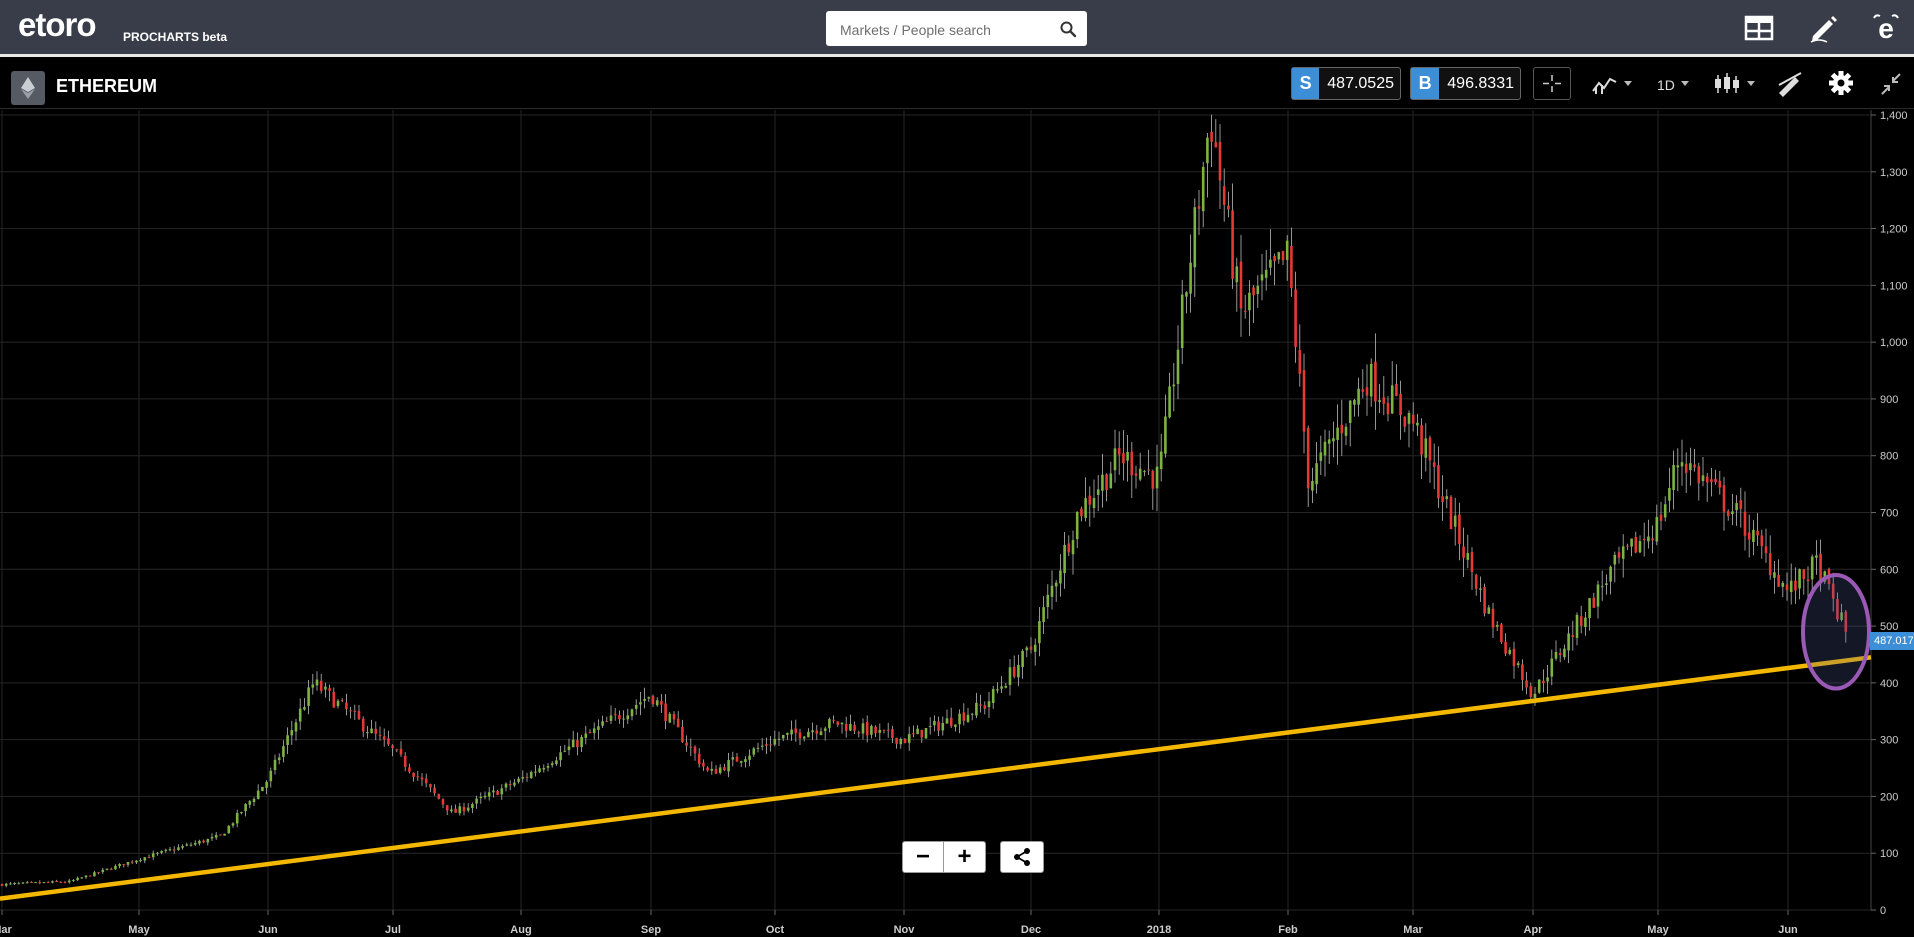 The width and height of the screenshot is (1914, 937). Describe the element at coordinates (175, 37) in the screenshot. I see `product-name: PROCHARTS beta` at that location.